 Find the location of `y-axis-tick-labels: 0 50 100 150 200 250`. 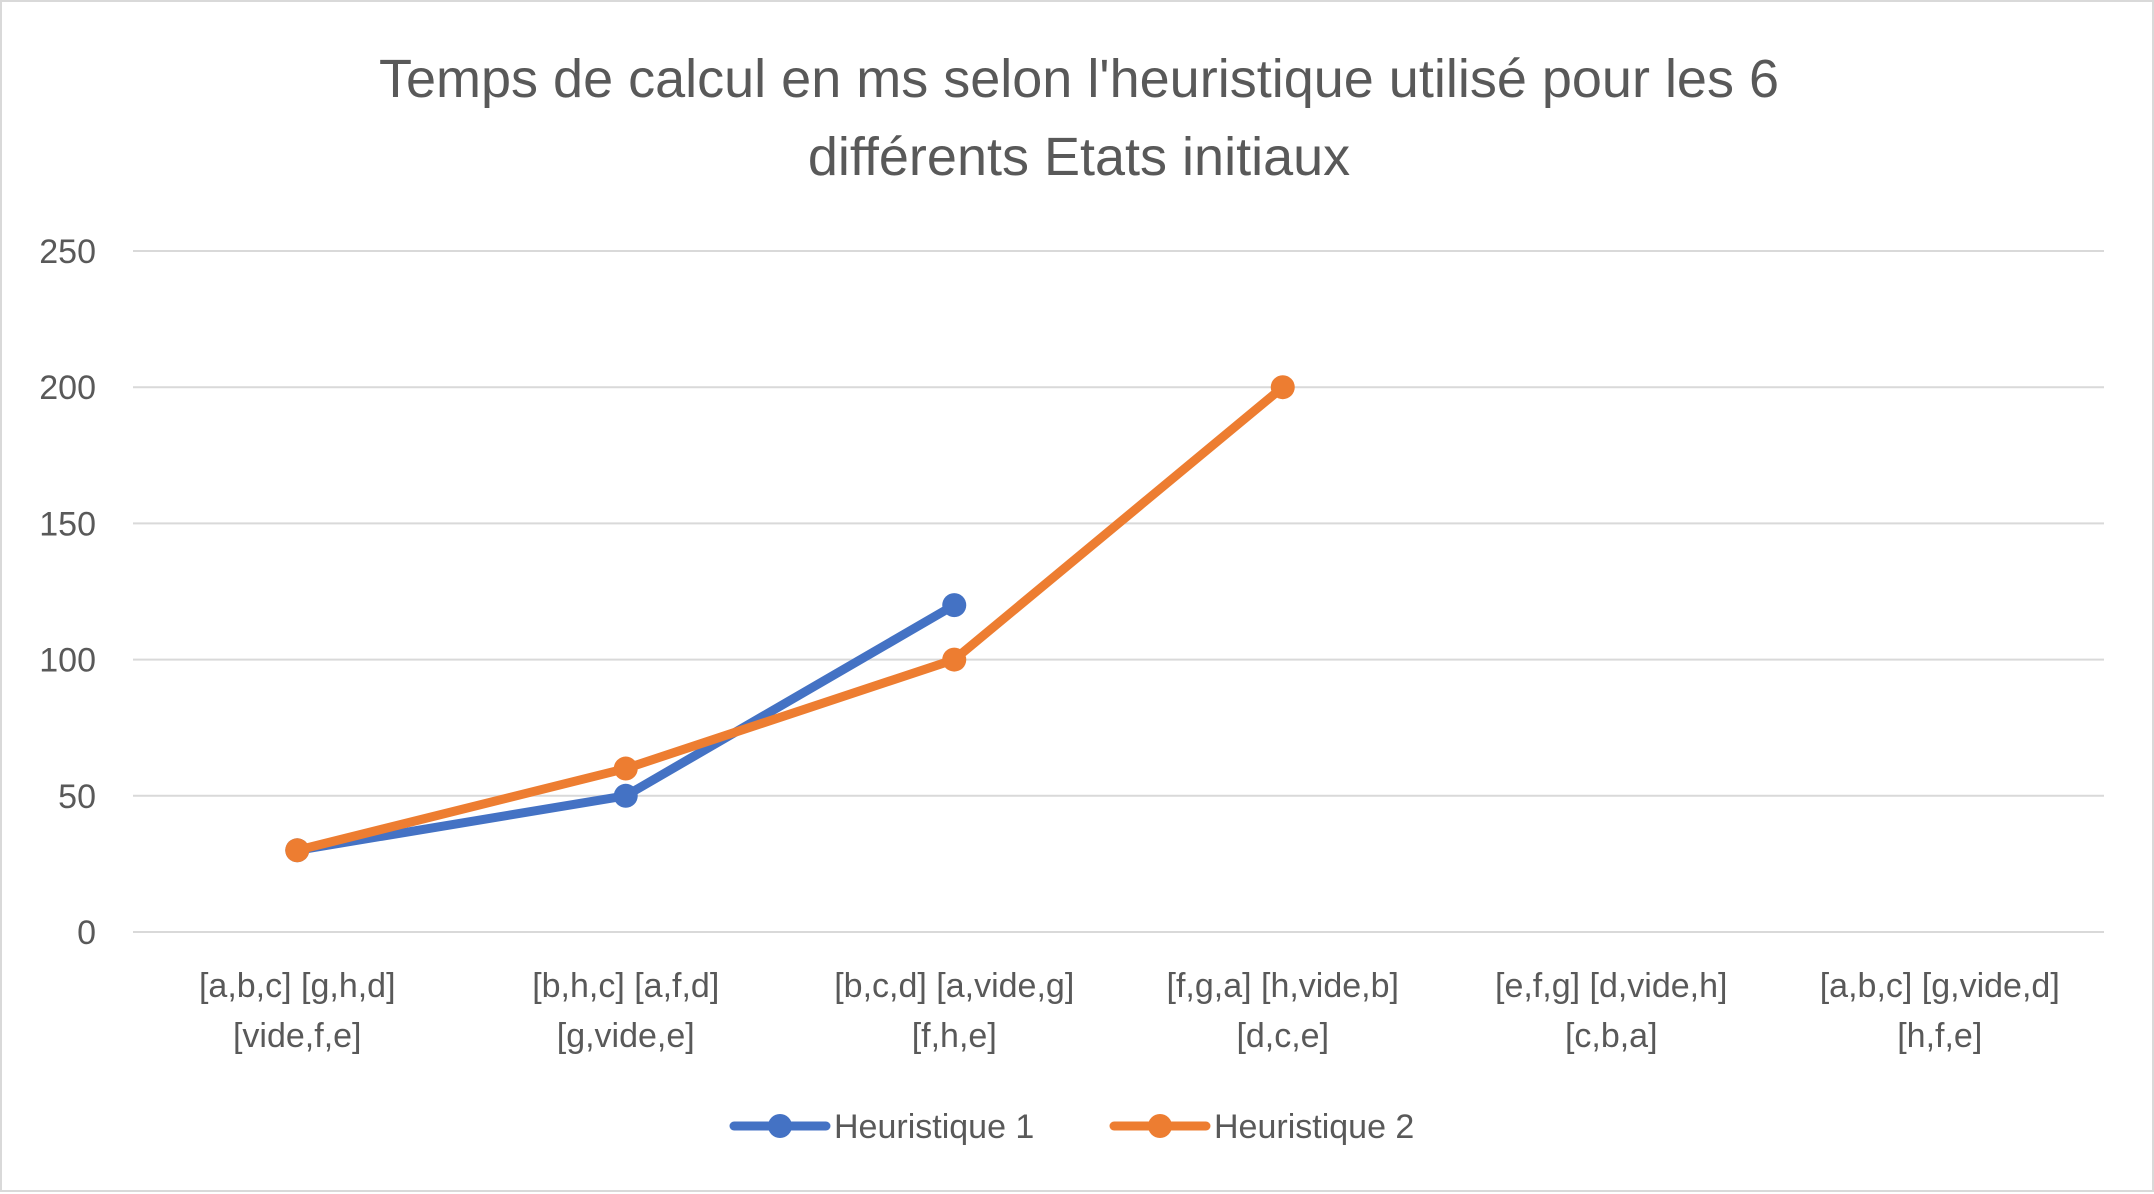

y-axis-tick-labels: 0 50 100 150 200 250 is located at coordinates (67, 592).